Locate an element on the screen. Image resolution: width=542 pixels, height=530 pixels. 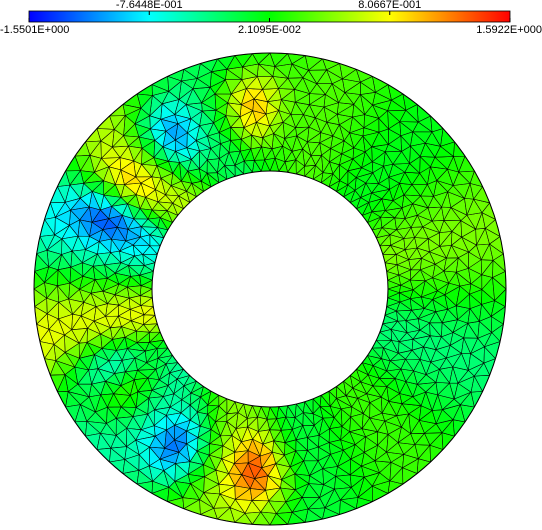
colorbar-ticks is located at coordinates (269, 16).